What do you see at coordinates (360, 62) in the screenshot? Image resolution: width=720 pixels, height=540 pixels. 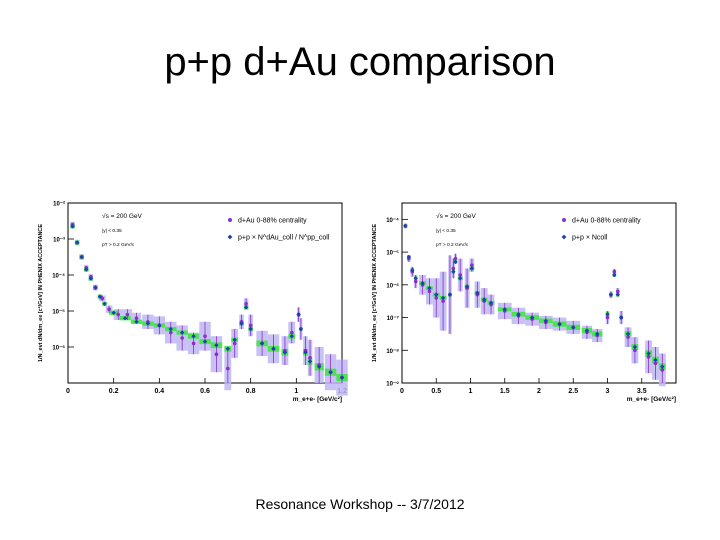 I see `slide-title: p+p d+Au comparison` at bounding box center [360, 62].